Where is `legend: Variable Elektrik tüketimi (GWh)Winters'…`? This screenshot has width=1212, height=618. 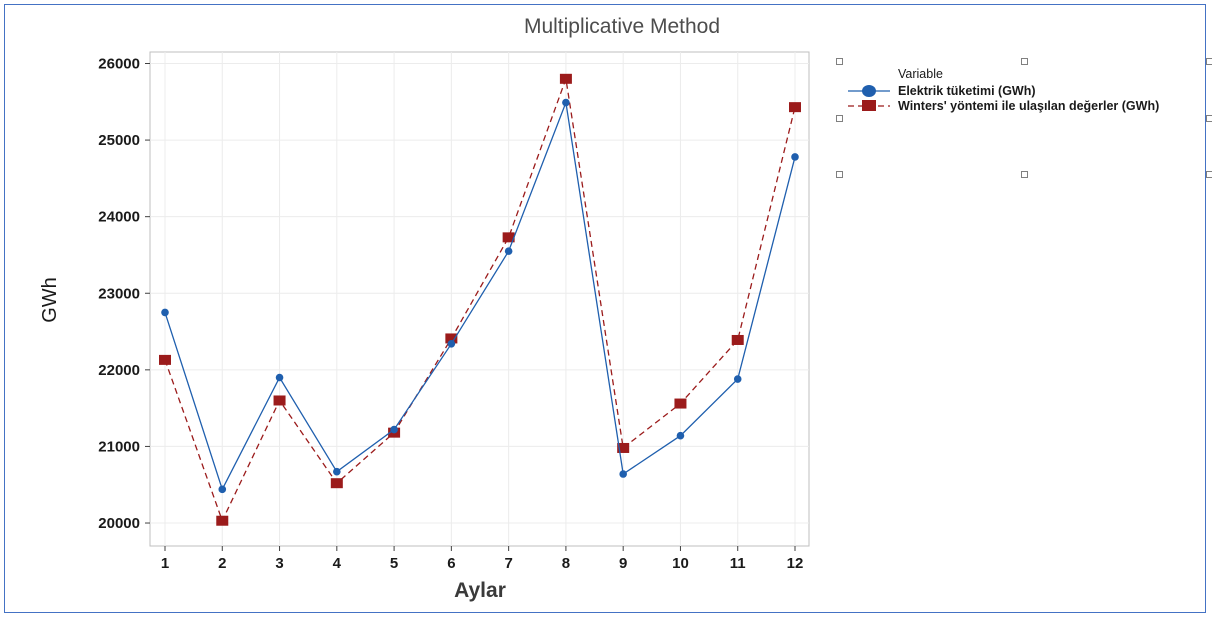
legend: Variable Elektrik tüketimi (GWh)Winters'… is located at coordinates (1003, 90).